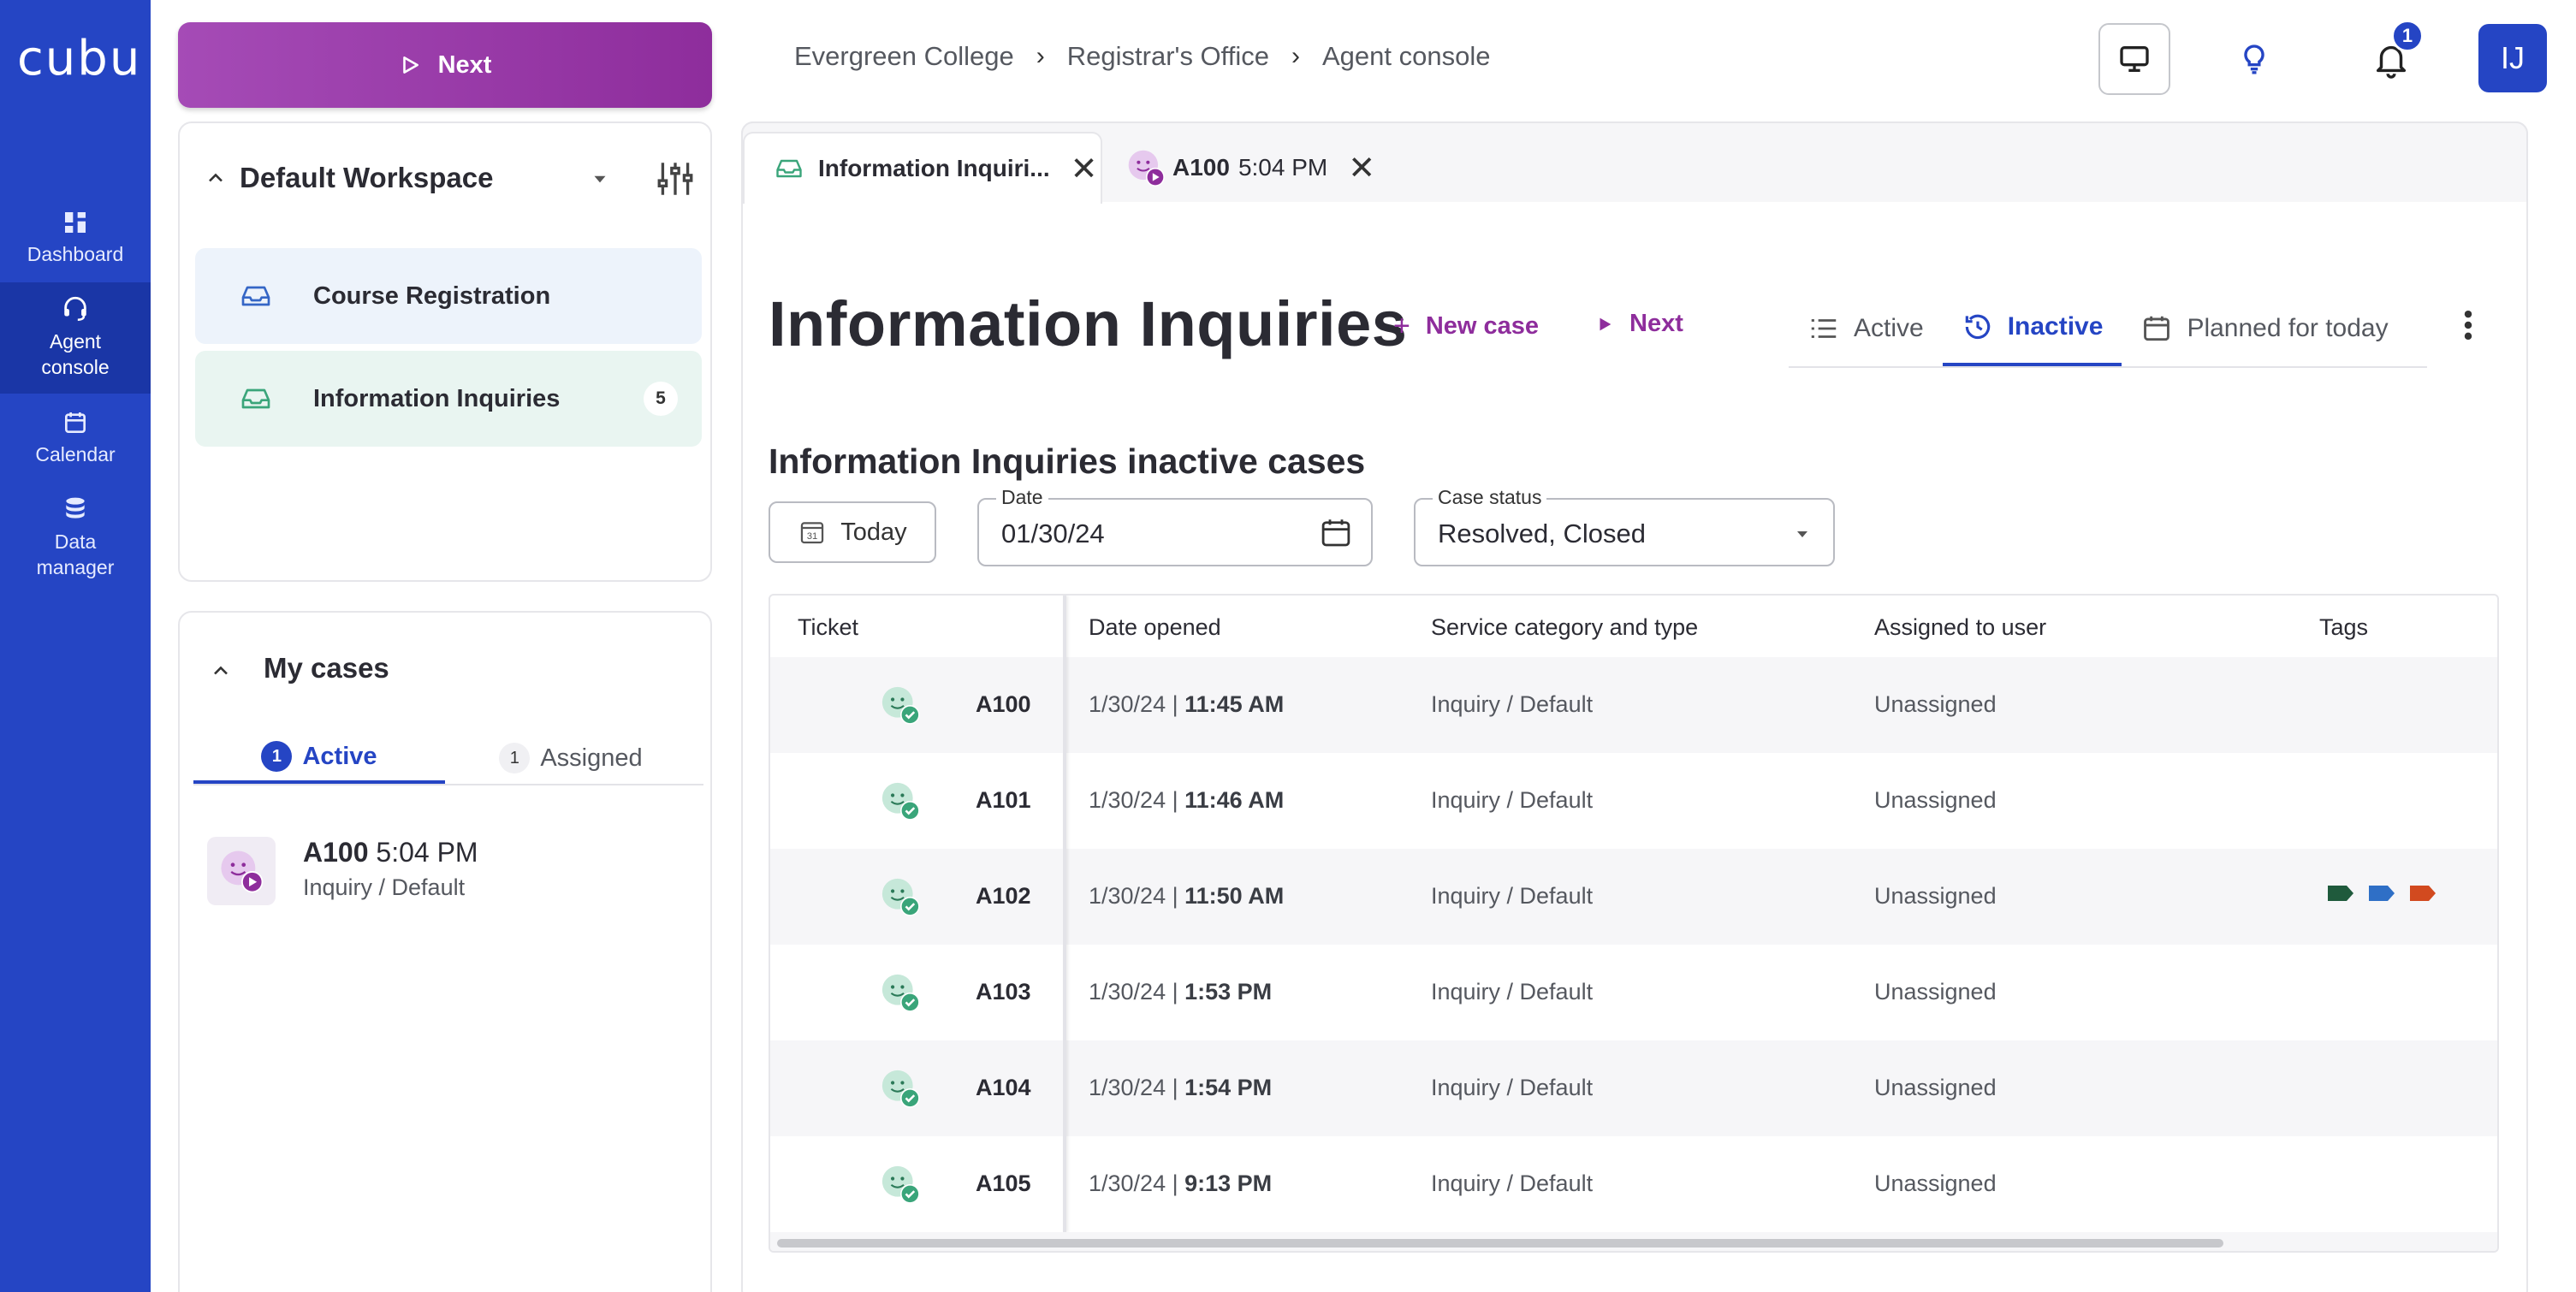 The width and height of the screenshot is (2576, 1292). Describe the element at coordinates (1175, 526) in the screenshot. I see `date-field: Date 01/30/24` at that location.